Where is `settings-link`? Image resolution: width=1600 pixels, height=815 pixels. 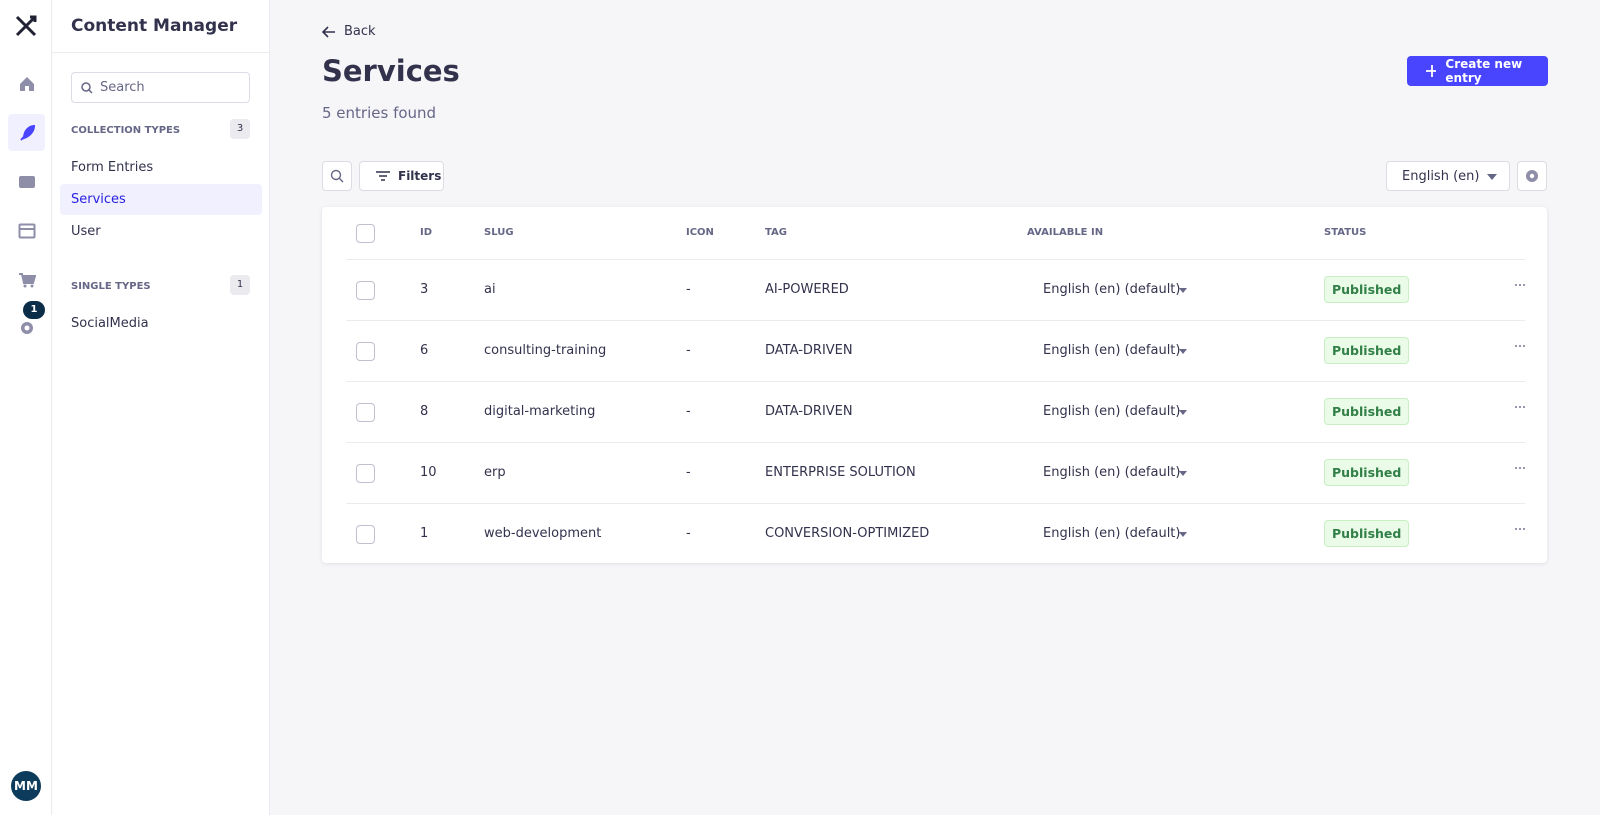 settings-link is located at coordinates (26, 327).